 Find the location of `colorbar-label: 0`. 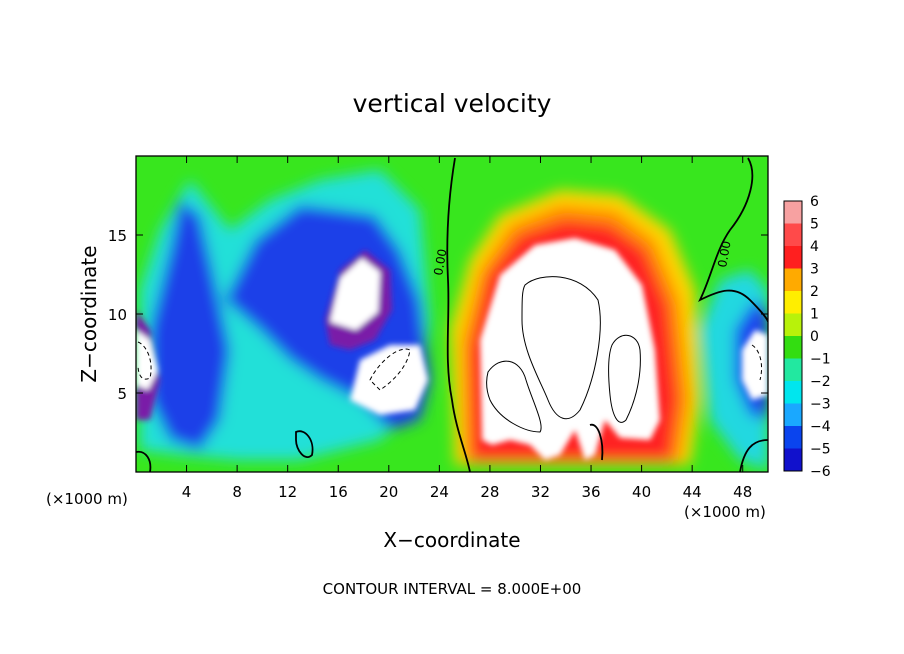

colorbar-label: 0 is located at coordinates (814, 337).